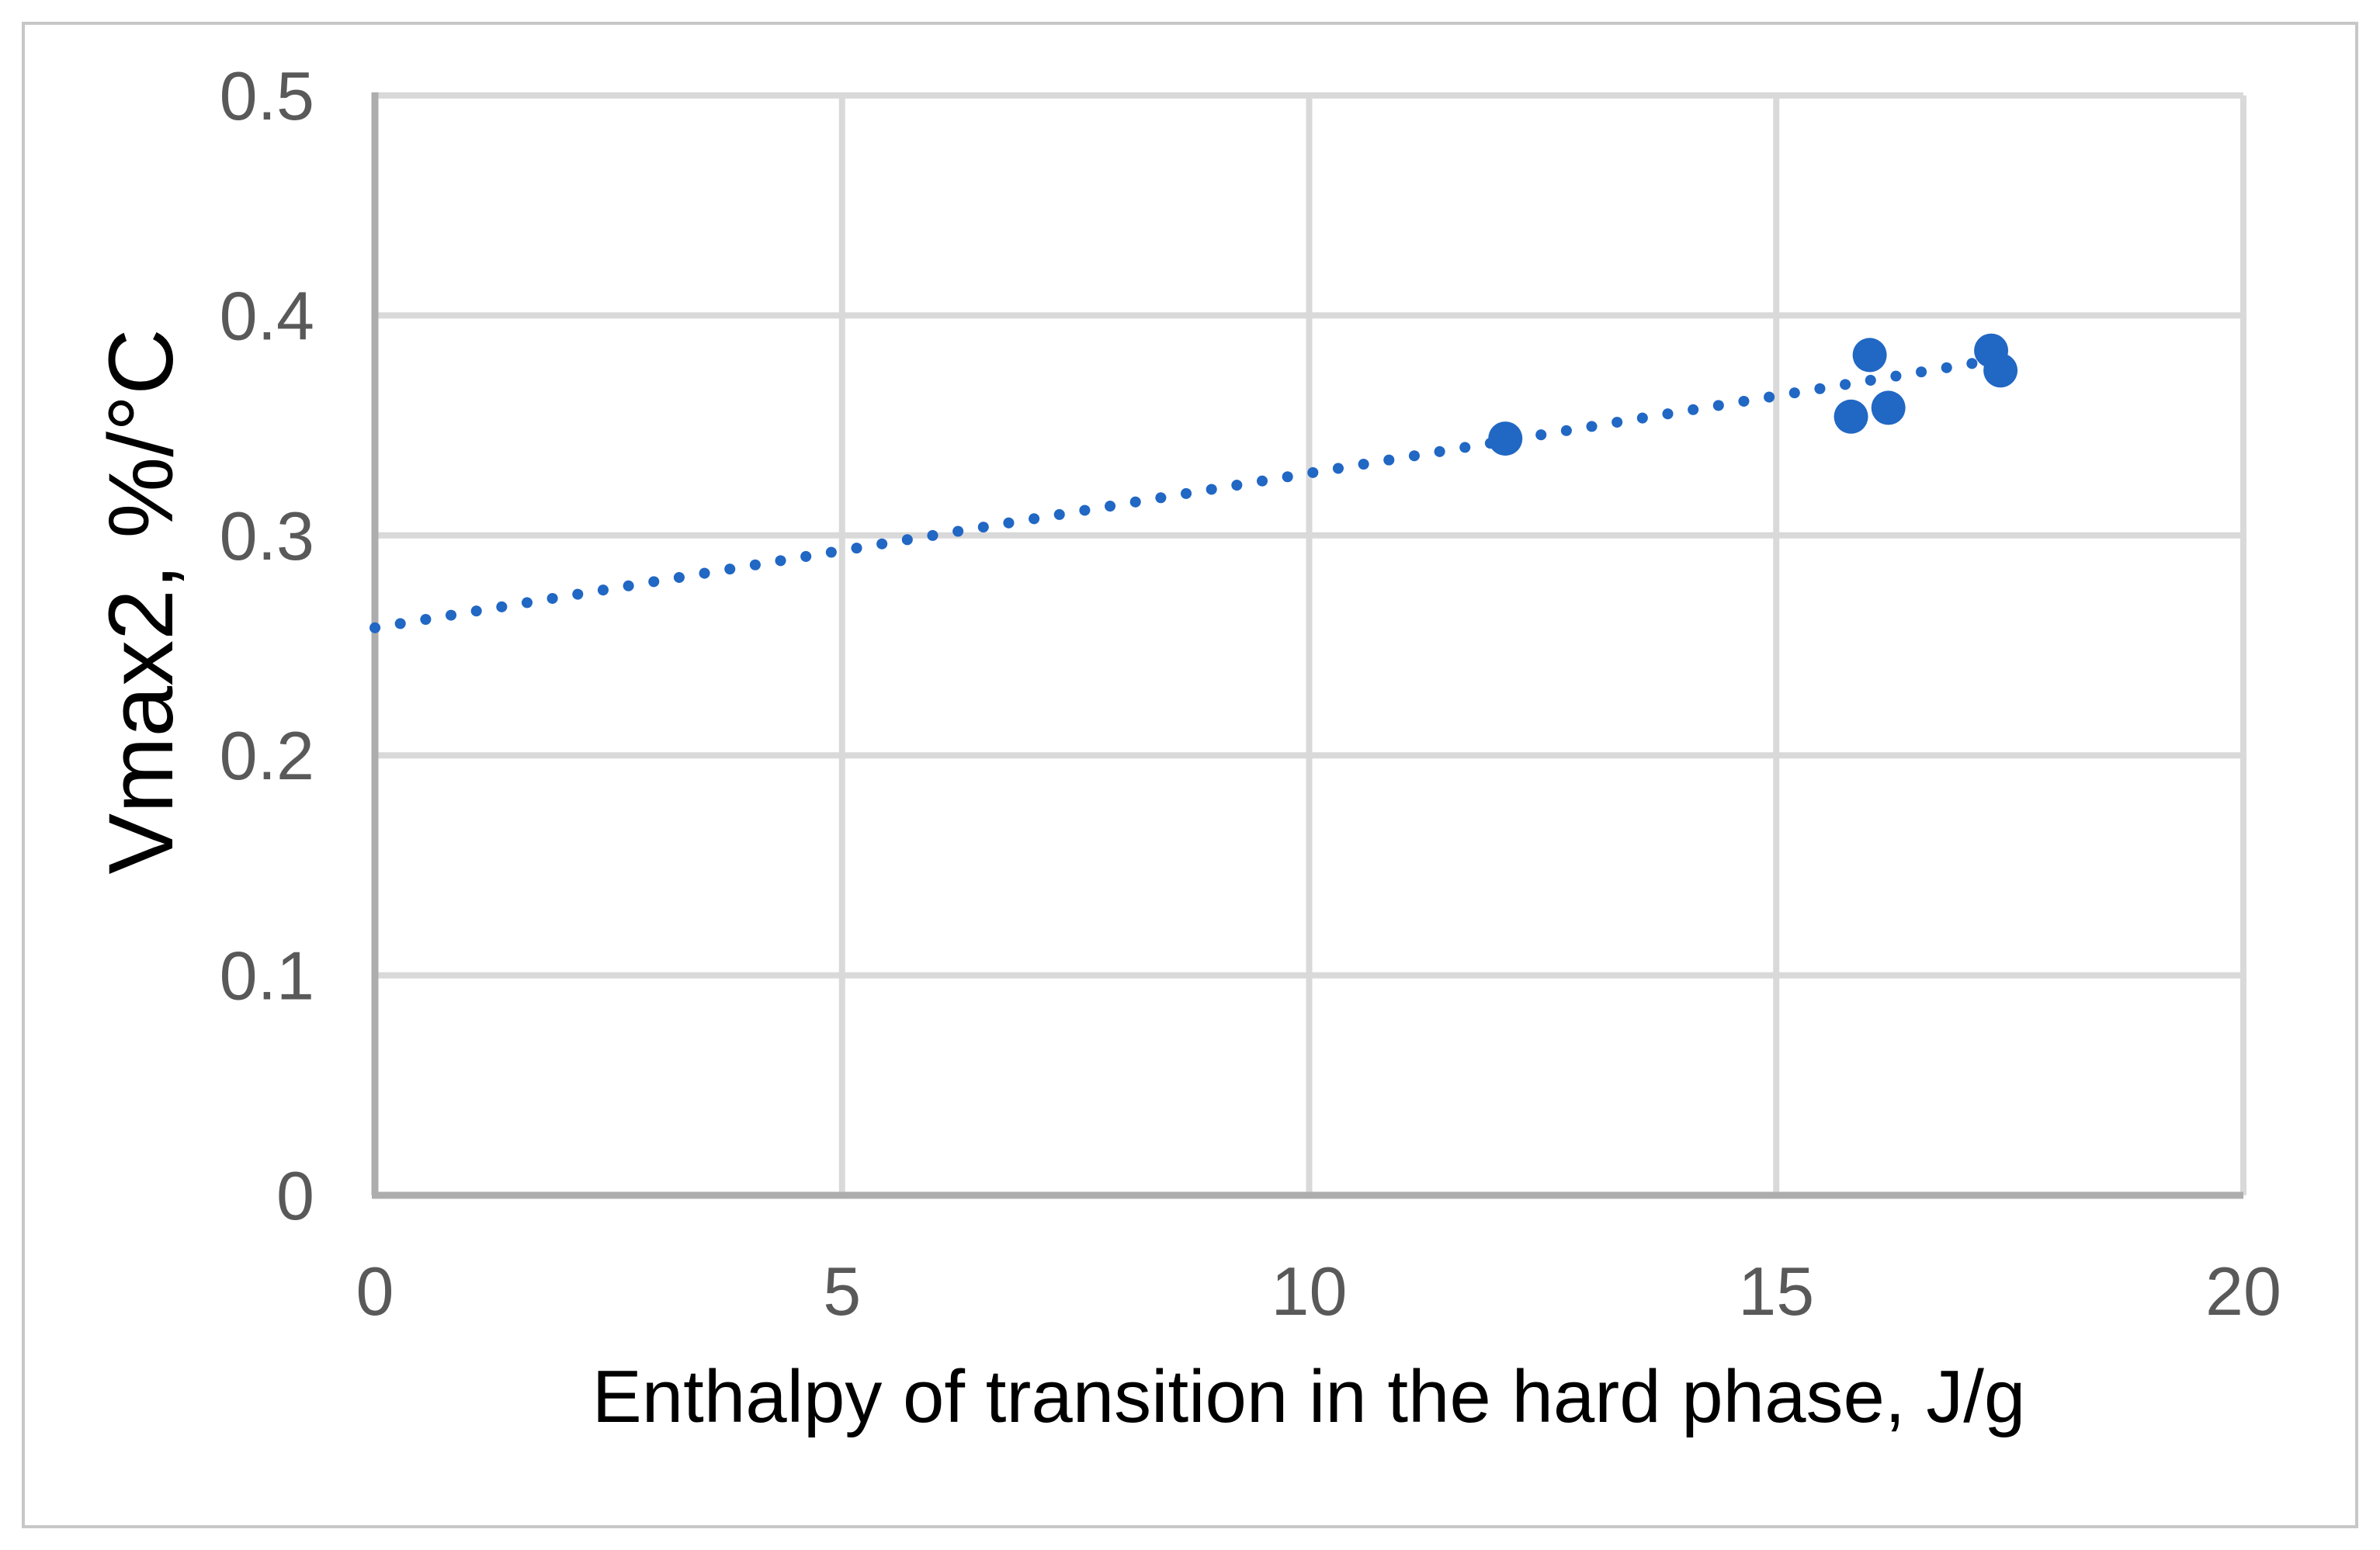 The width and height of the screenshot is (2380, 1550). Describe the element at coordinates (267, 536) in the screenshot. I see `y-tick-label: 0.3` at that location.